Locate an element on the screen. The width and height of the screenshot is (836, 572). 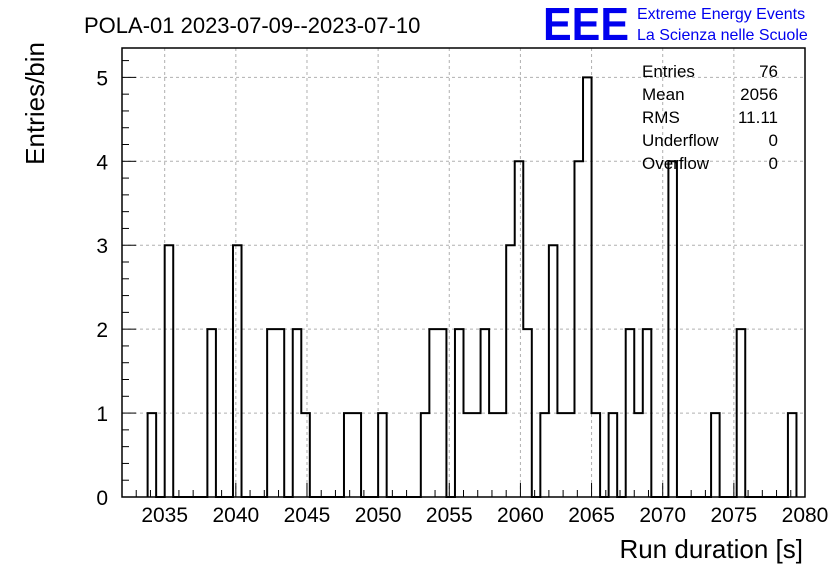
x-tick-label: 2035 is located at coordinates (164, 515).